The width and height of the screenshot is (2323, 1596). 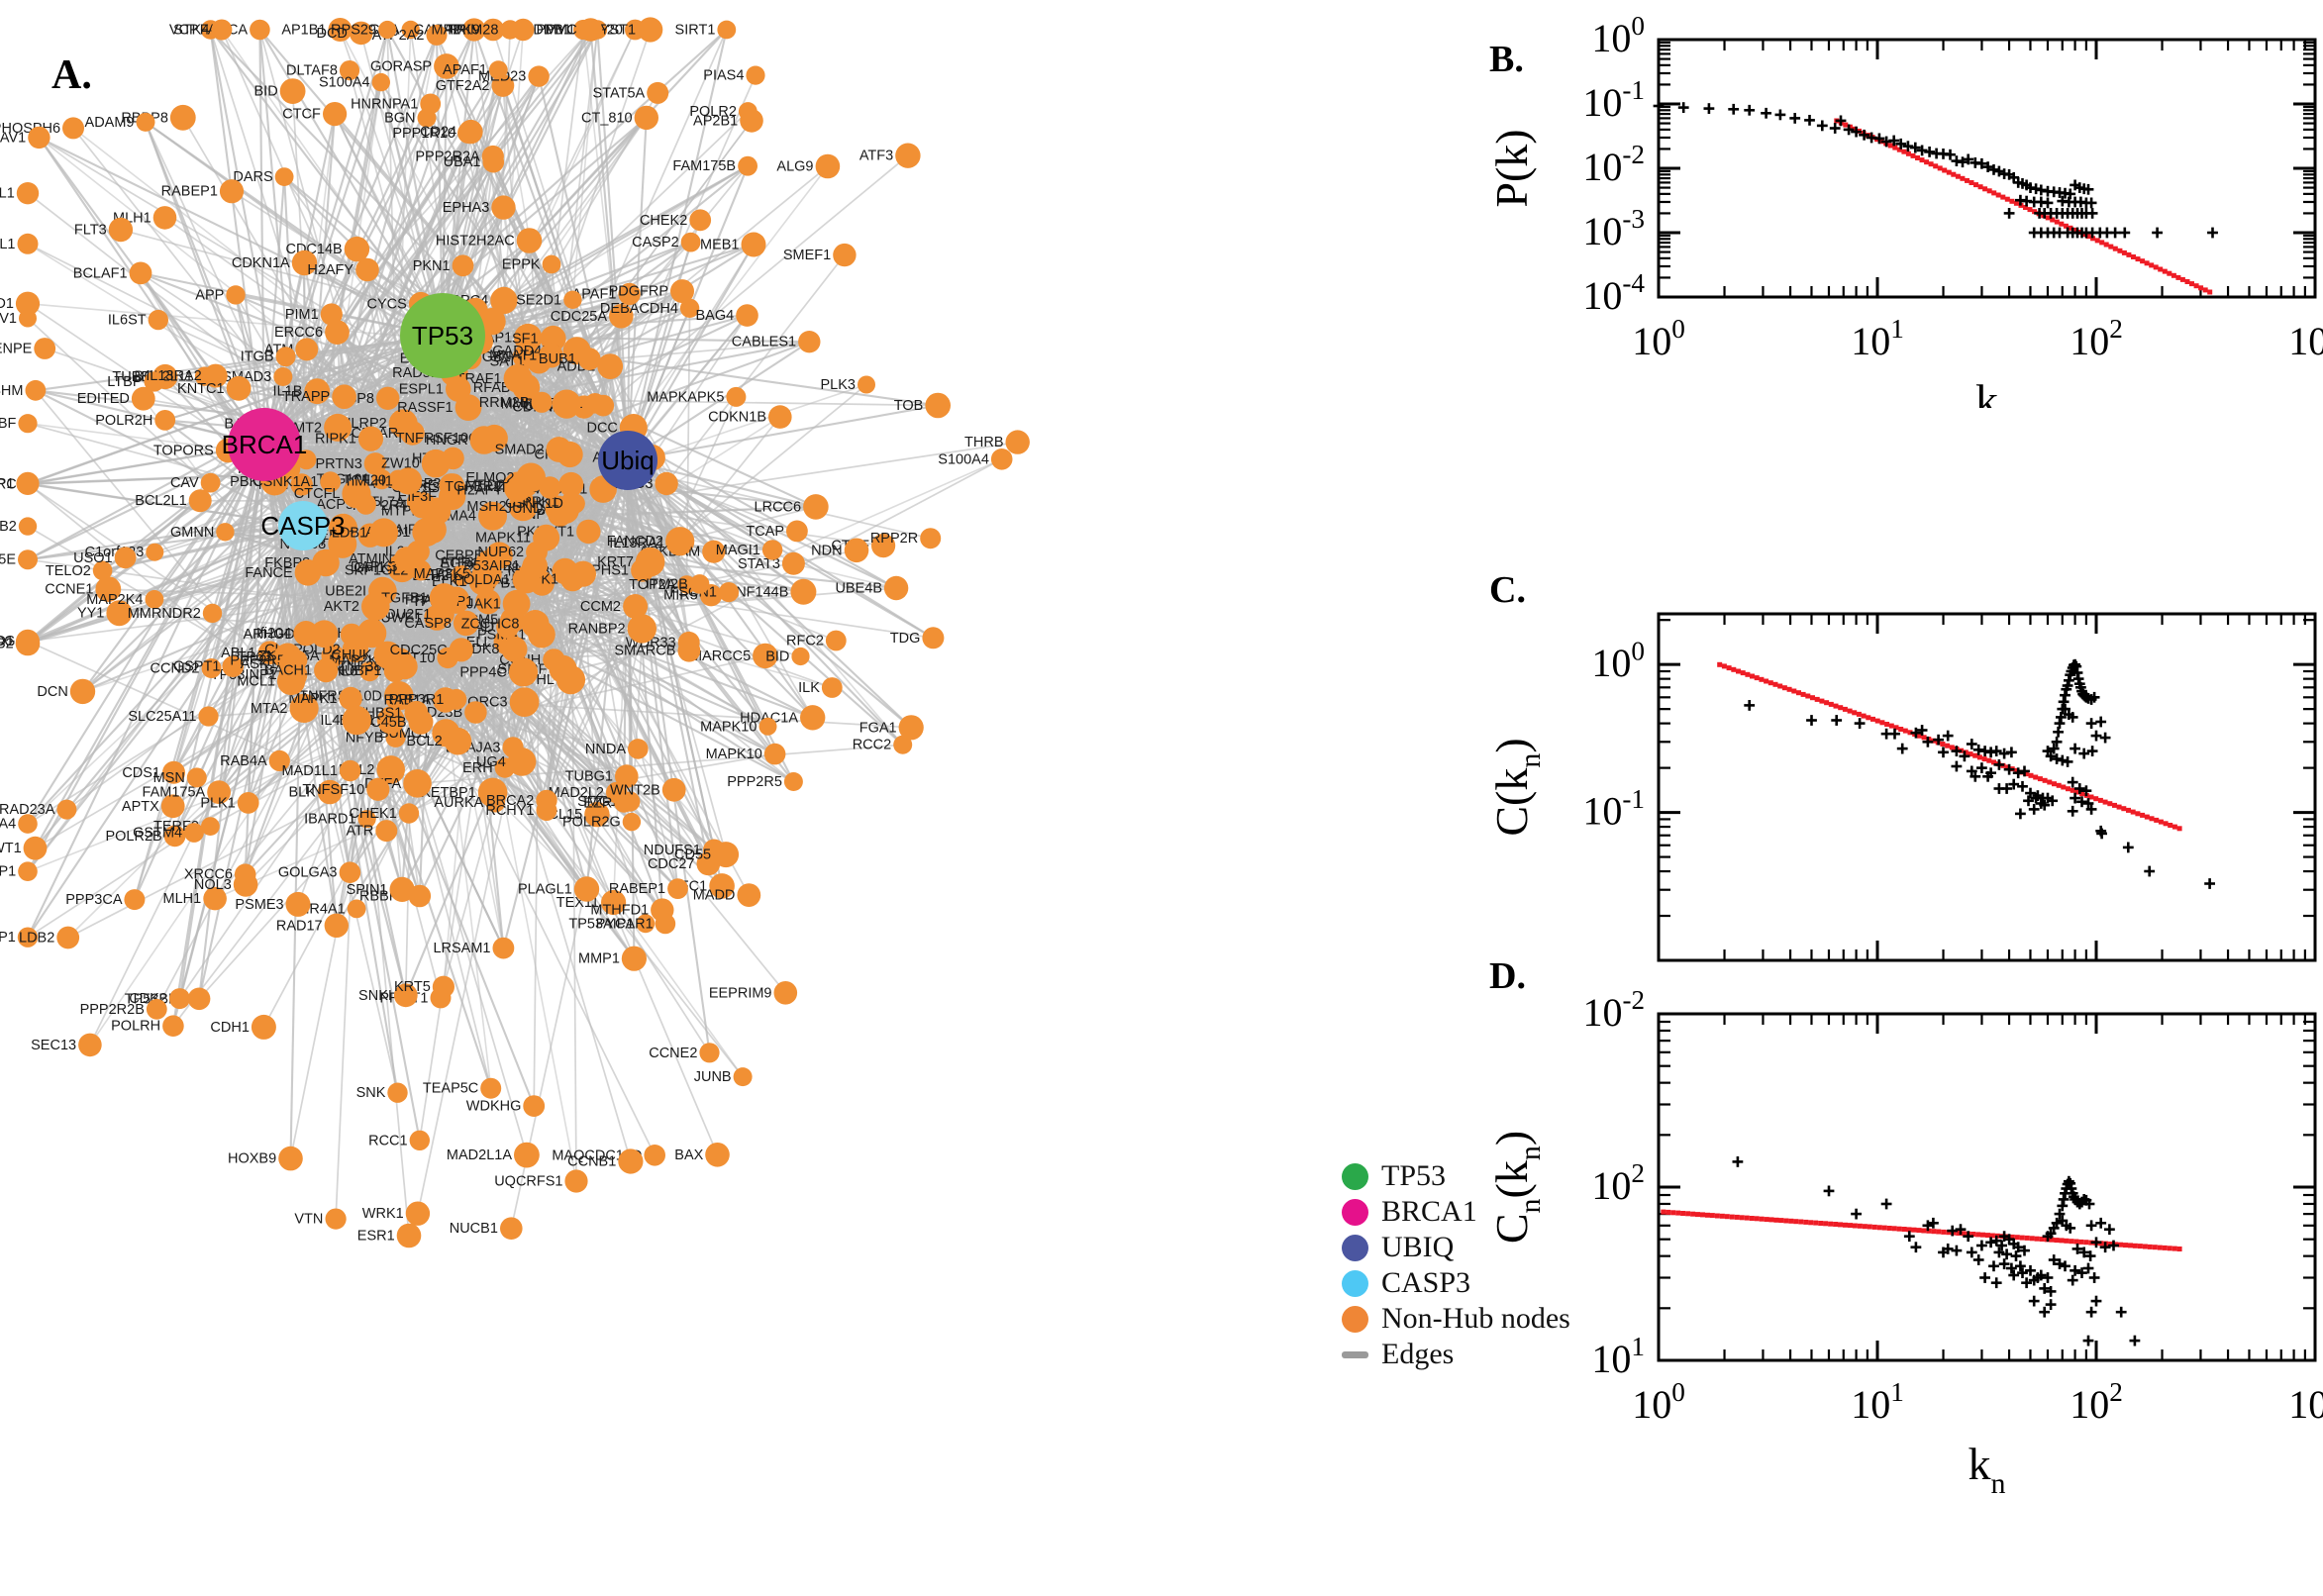 I want to click on network-node: RRM2B, so click(x=516, y=402).